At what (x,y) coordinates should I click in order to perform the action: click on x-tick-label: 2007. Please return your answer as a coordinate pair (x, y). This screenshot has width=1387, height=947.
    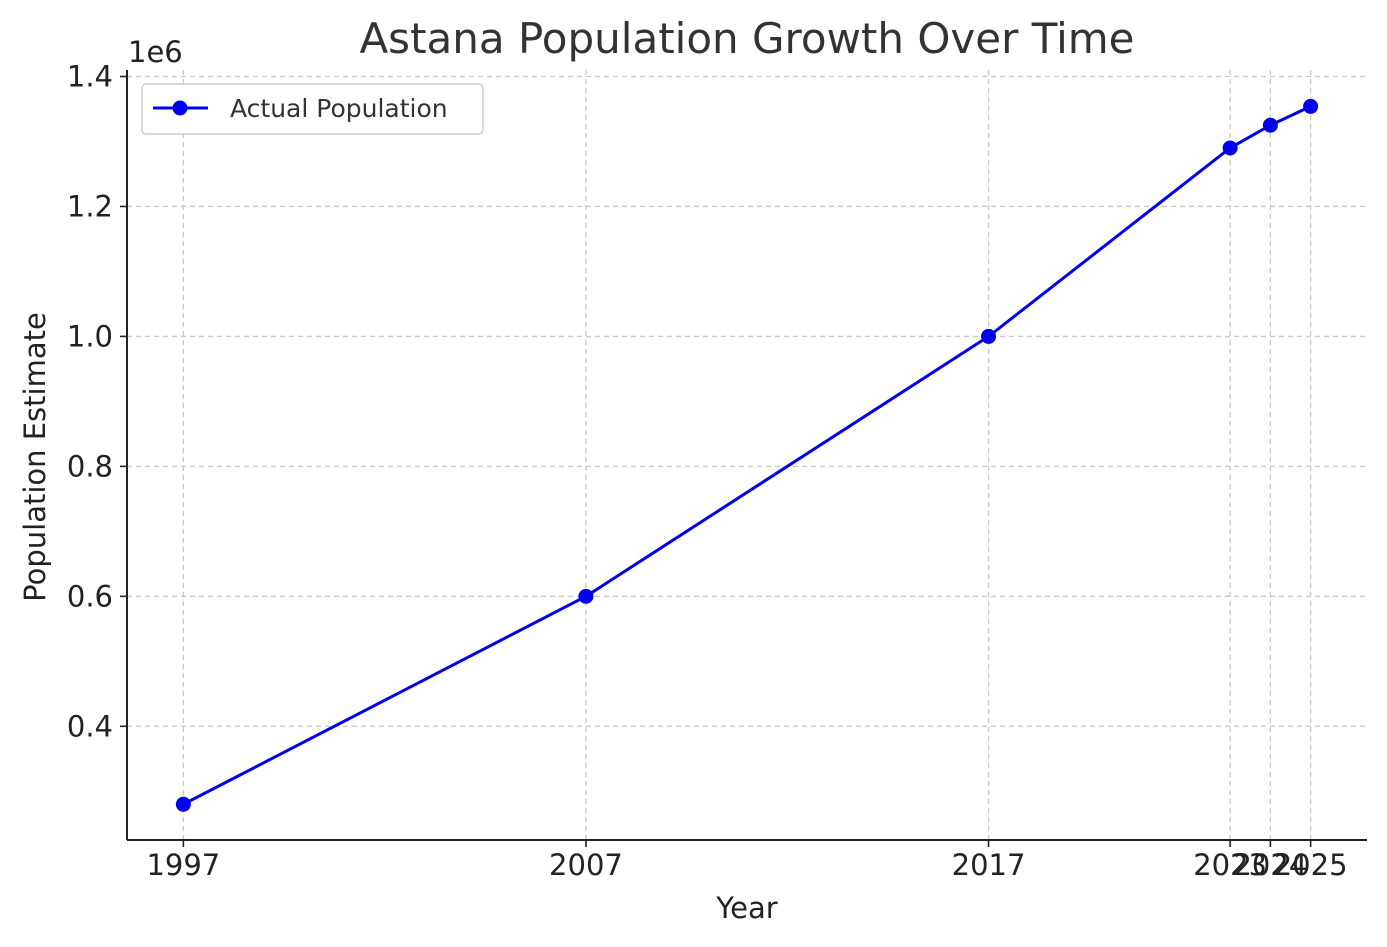
    Looking at the image, I should click on (586, 865).